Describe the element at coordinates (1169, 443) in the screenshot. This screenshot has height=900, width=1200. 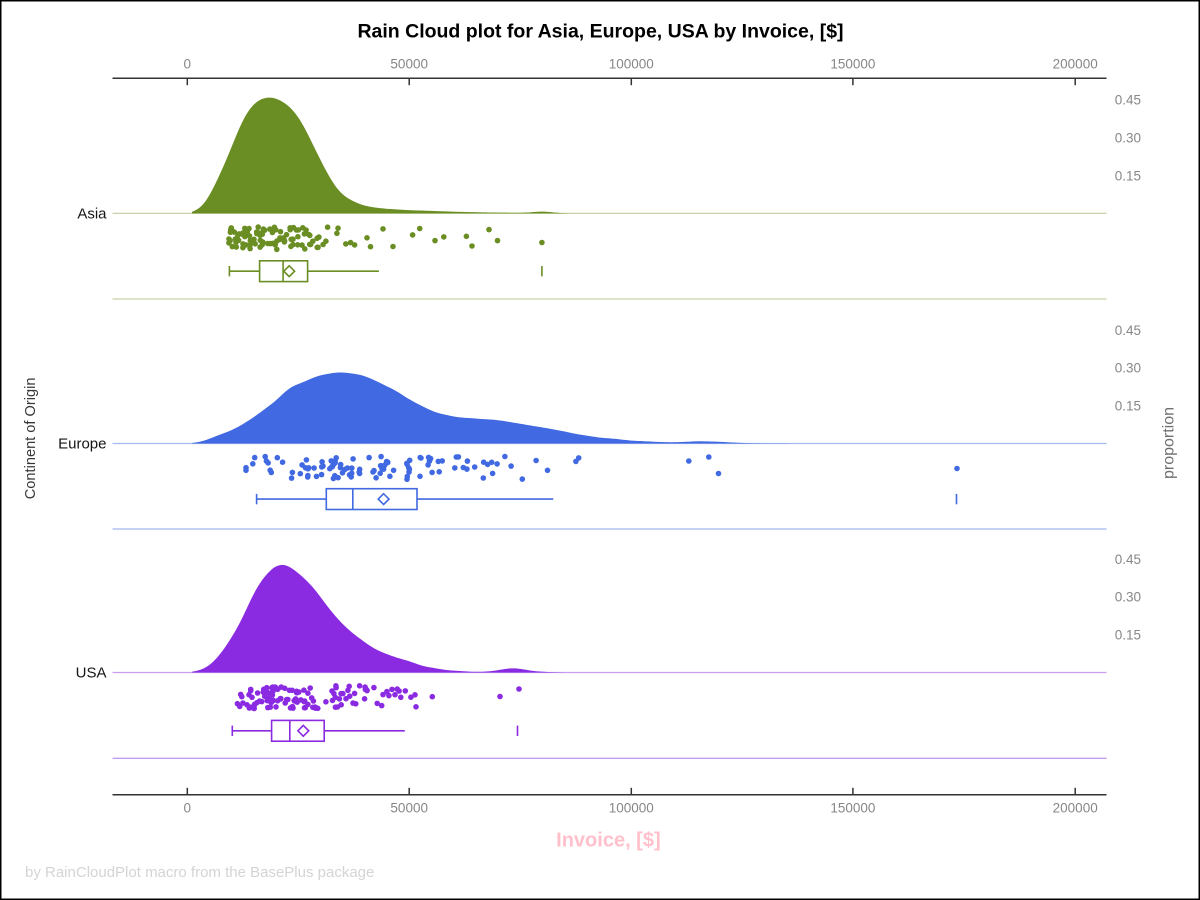
I see `svg-text: proportion` at that location.